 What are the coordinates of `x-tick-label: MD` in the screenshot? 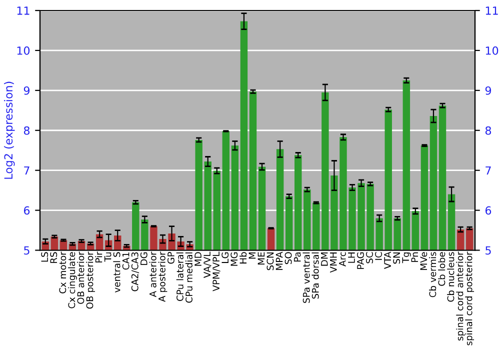 It's located at (198, 259).